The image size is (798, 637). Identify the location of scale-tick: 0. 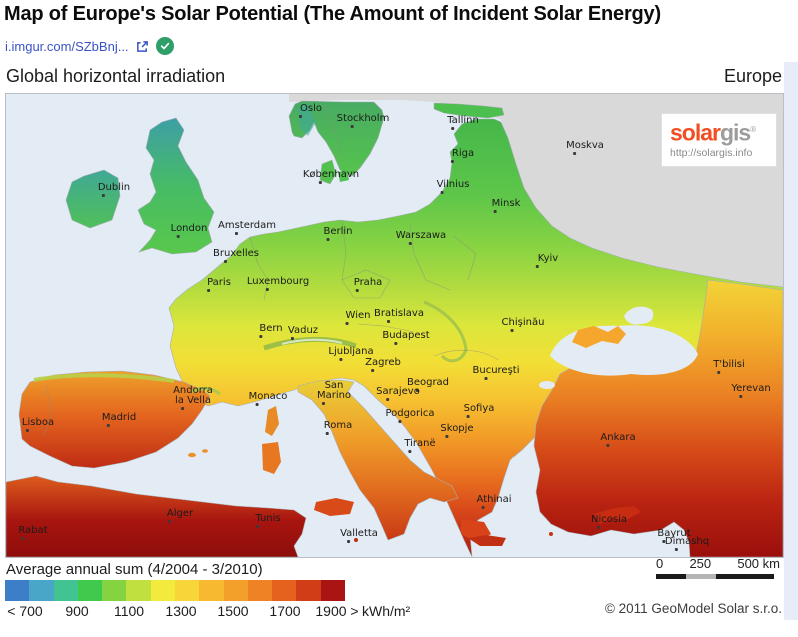
(660, 563).